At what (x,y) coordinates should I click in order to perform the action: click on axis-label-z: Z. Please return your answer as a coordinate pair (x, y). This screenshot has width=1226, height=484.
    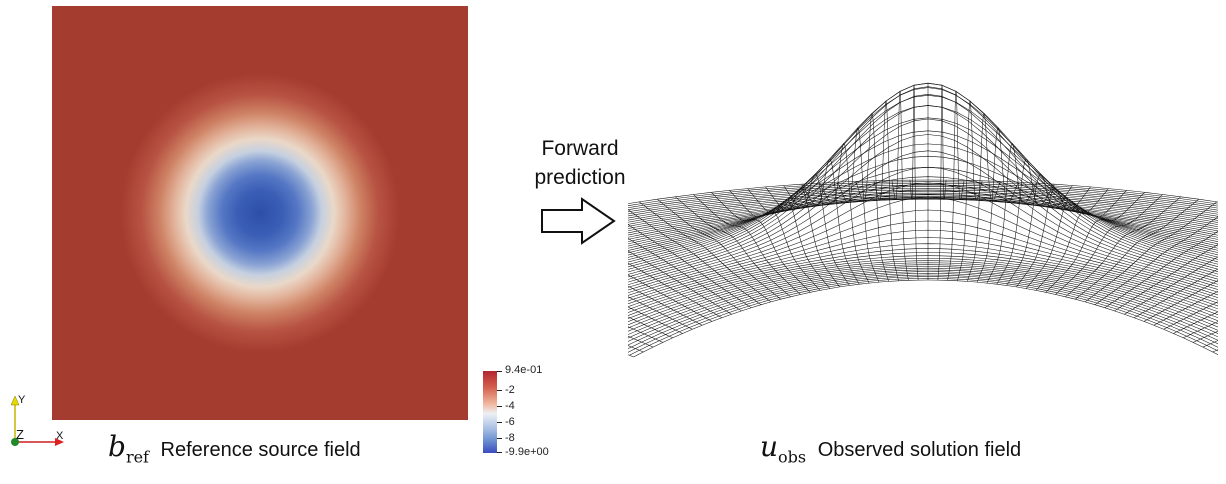
    Looking at the image, I should click on (20, 434).